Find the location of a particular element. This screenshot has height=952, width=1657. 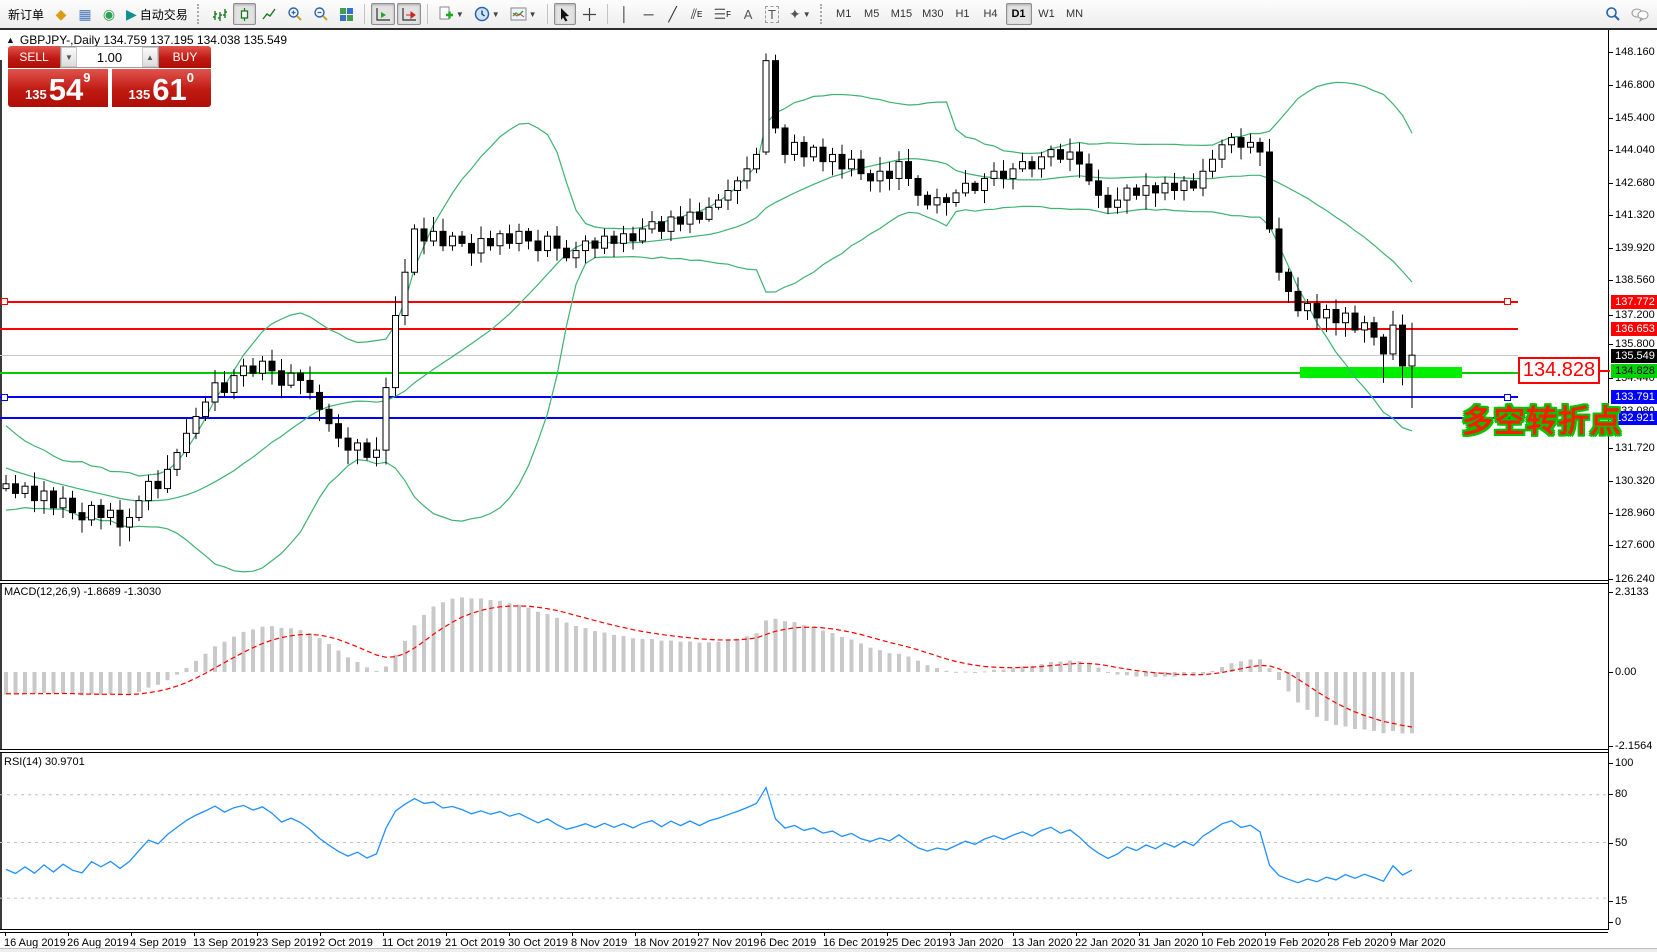

tab-m15: M15 is located at coordinates (901, 14).